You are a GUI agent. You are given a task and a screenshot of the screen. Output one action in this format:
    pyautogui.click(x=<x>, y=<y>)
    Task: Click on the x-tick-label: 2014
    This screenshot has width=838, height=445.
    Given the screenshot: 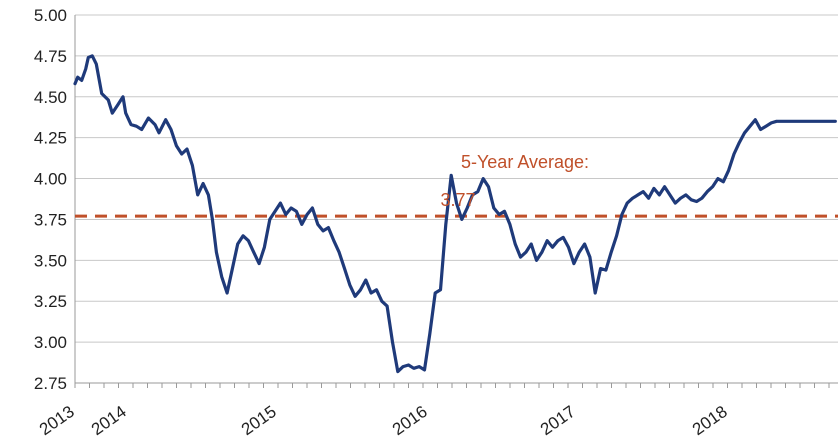 What is the action you would take?
    pyautogui.click(x=109, y=420)
    